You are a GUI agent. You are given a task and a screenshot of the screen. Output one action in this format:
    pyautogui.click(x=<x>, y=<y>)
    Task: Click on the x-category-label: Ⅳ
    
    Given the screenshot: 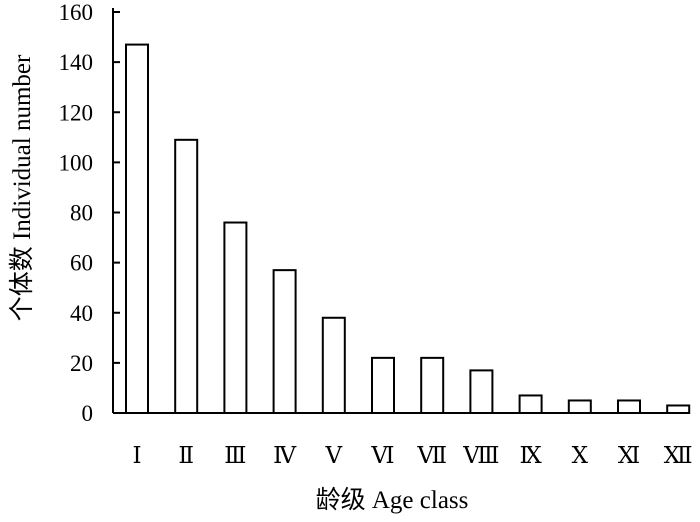 What is the action you would take?
    pyautogui.click(x=285, y=455)
    